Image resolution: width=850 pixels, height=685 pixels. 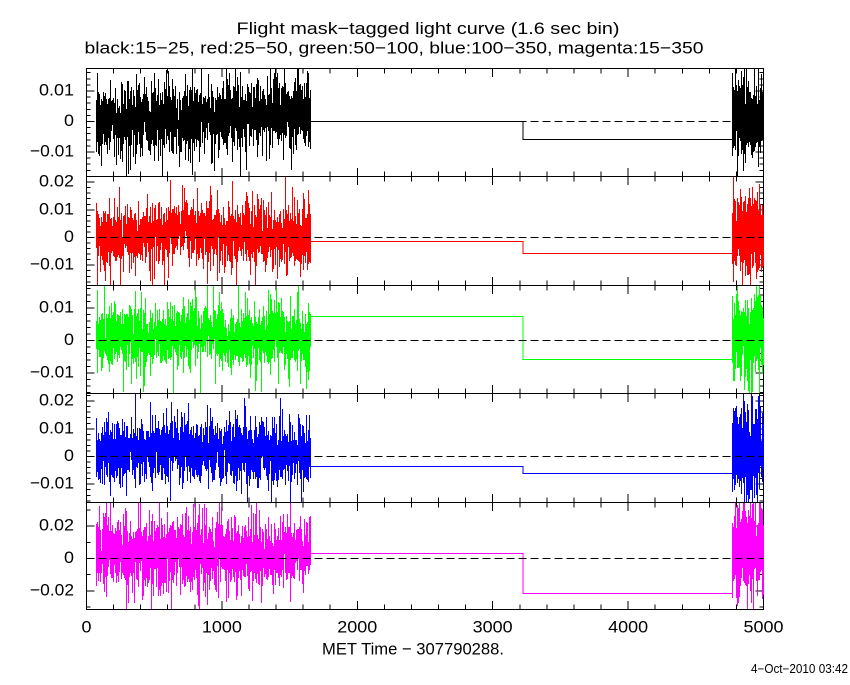 I want to click on svg-text: 4−Oct−2010 03:42, so click(x=799, y=669).